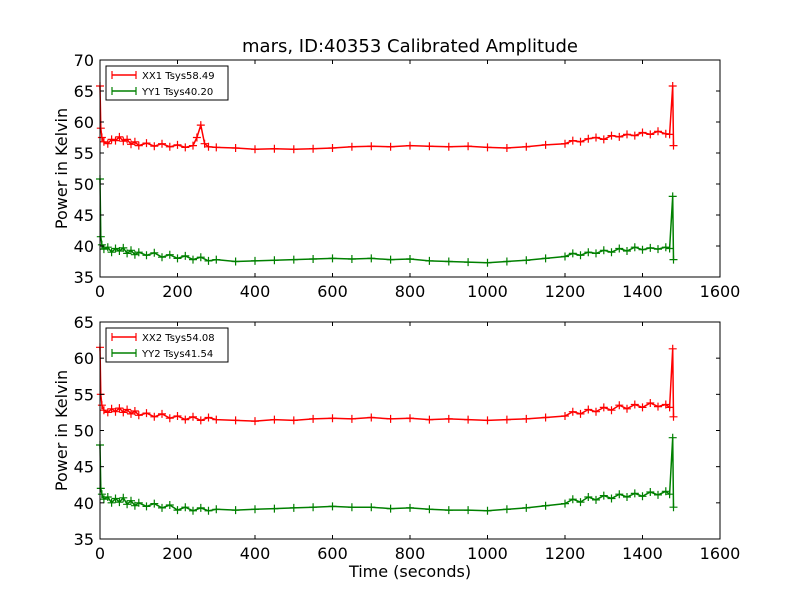 The image size is (800, 600). I want to click on series-line, so click(387, 474).